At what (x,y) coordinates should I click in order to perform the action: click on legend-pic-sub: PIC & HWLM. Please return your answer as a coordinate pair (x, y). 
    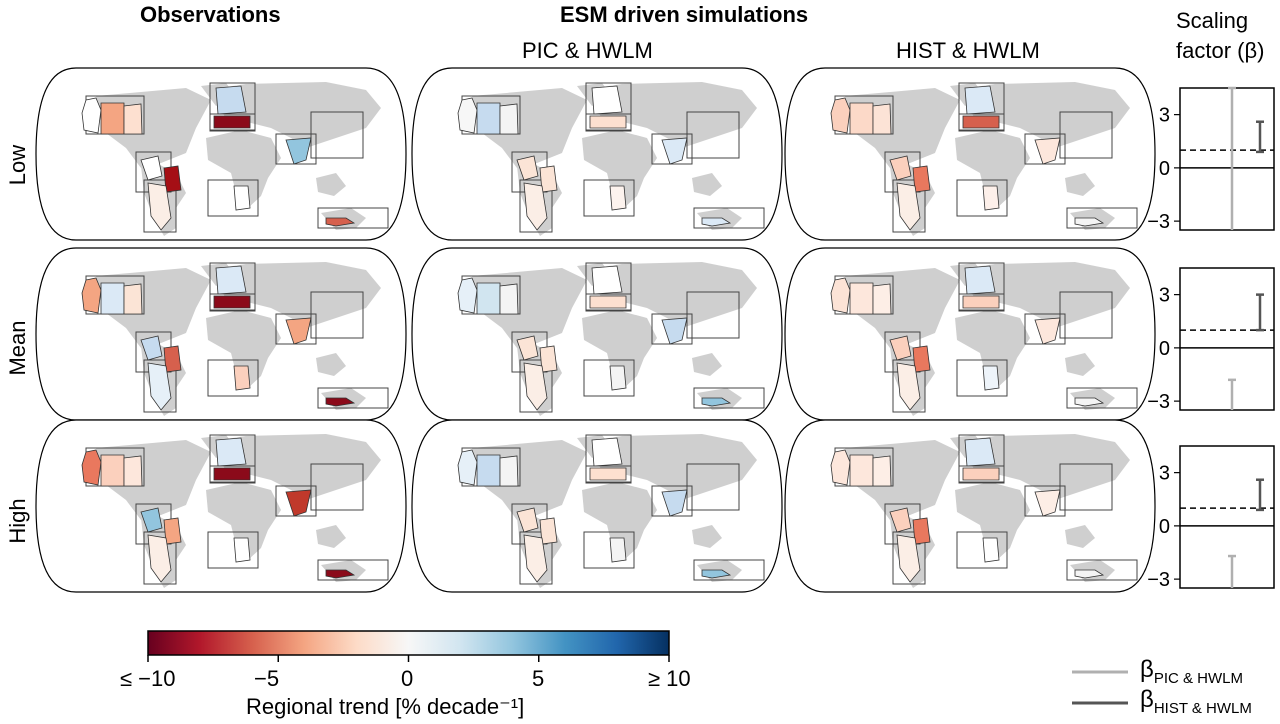
    Looking at the image, I should click on (1198, 678).